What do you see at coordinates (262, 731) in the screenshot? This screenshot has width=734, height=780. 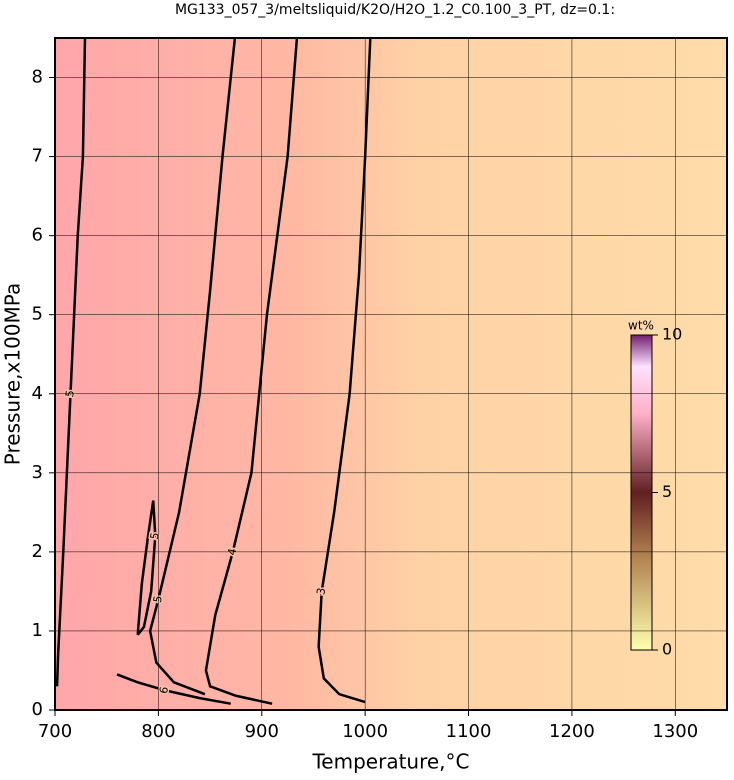 I see `x-tick-label: 900` at bounding box center [262, 731].